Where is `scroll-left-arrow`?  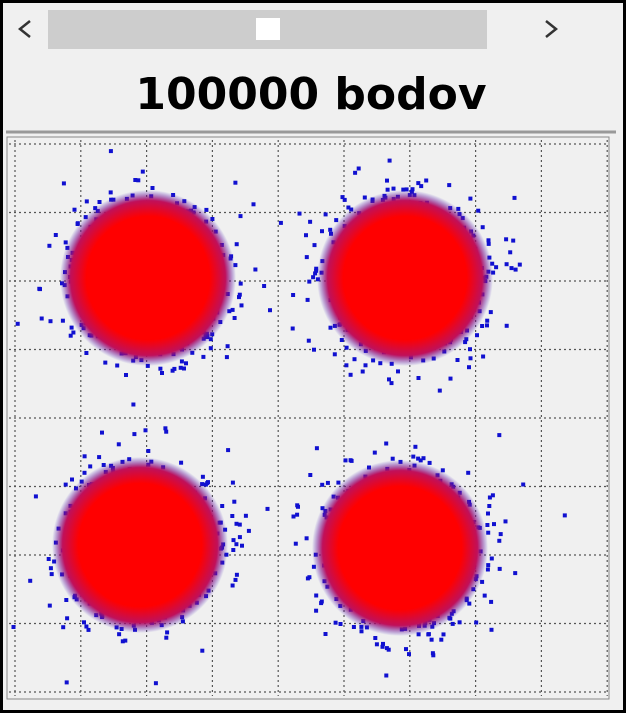 scroll-left-arrow is located at coordinates (24, 29).